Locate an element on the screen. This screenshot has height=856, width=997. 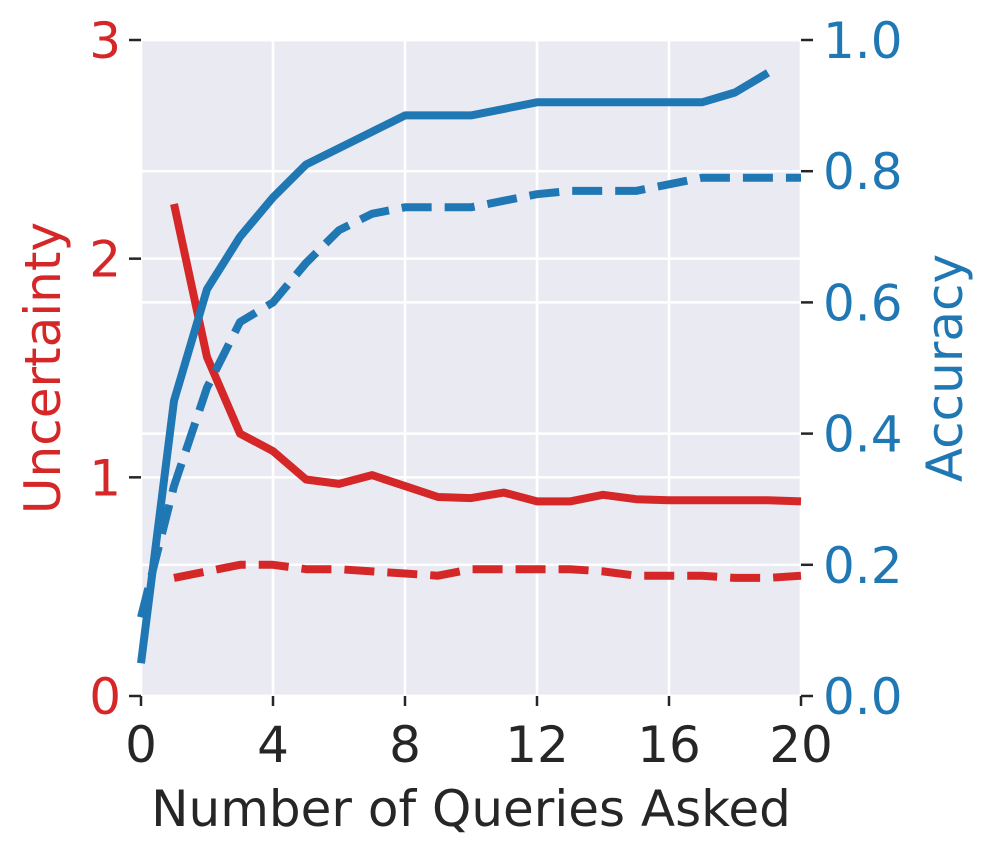
y-right-tick-label: 0.0 is located at coordinates (863, 697).